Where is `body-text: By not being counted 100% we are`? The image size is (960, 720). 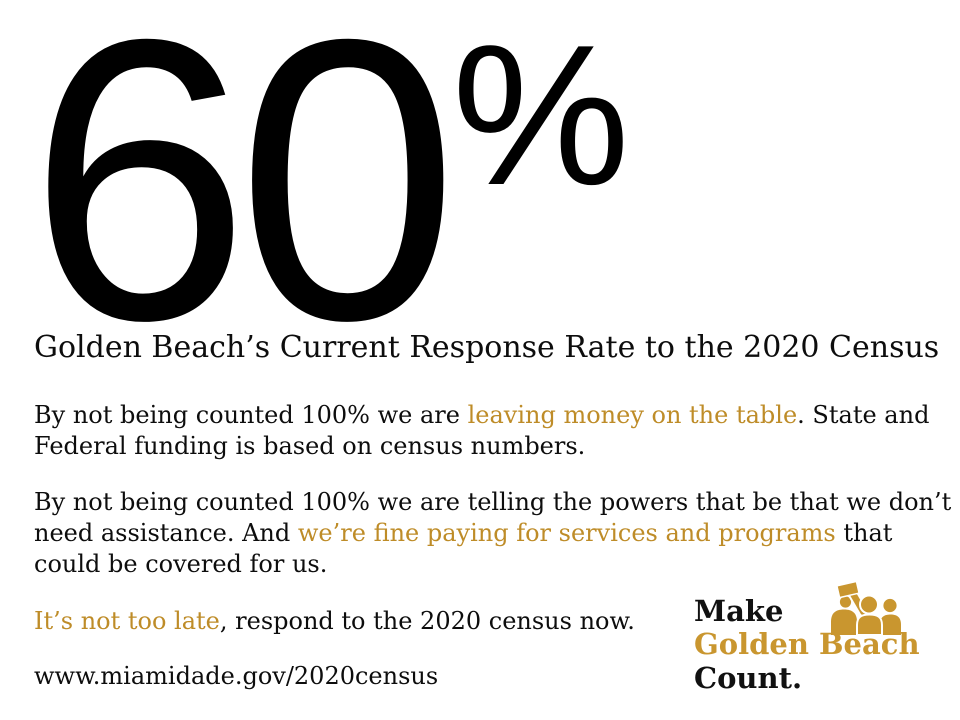 body-text: By not being counted 100% we are is located at coordinates (251, 415).